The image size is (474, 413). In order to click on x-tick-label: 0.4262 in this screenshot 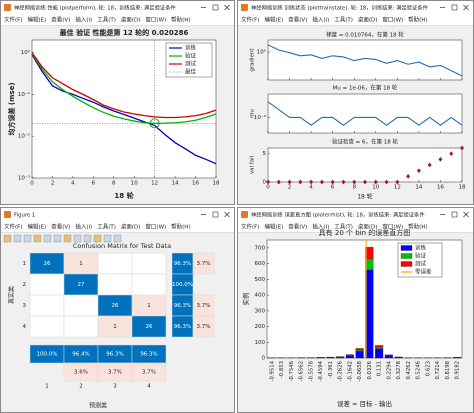, I will do `click(409, 370)`.